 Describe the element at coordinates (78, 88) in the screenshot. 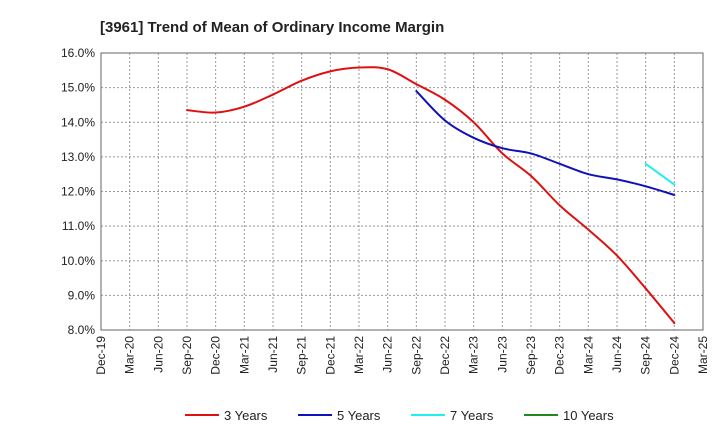

I see `y-tick-label: 15.0%` at that location.